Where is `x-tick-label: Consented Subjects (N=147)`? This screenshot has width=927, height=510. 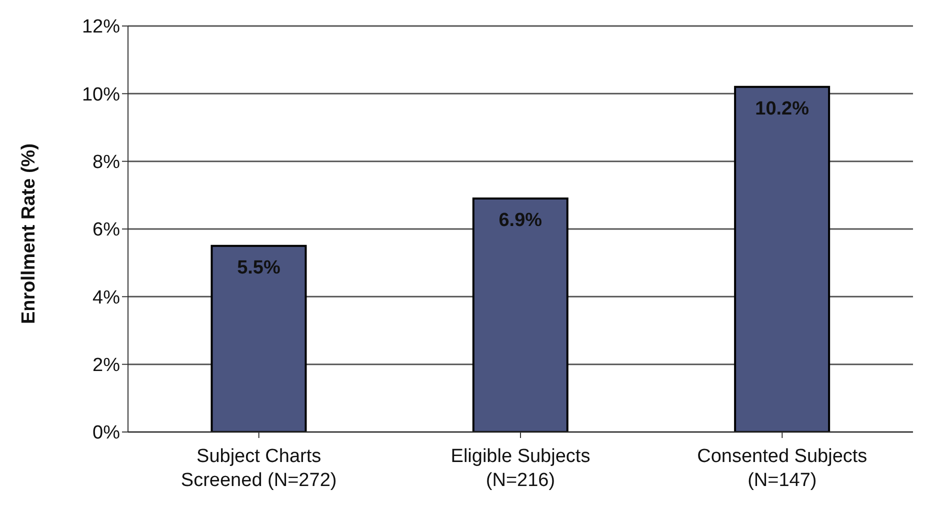 x-tick-label: Consented Subjects (N=147) is located at coordinates (782, 468).